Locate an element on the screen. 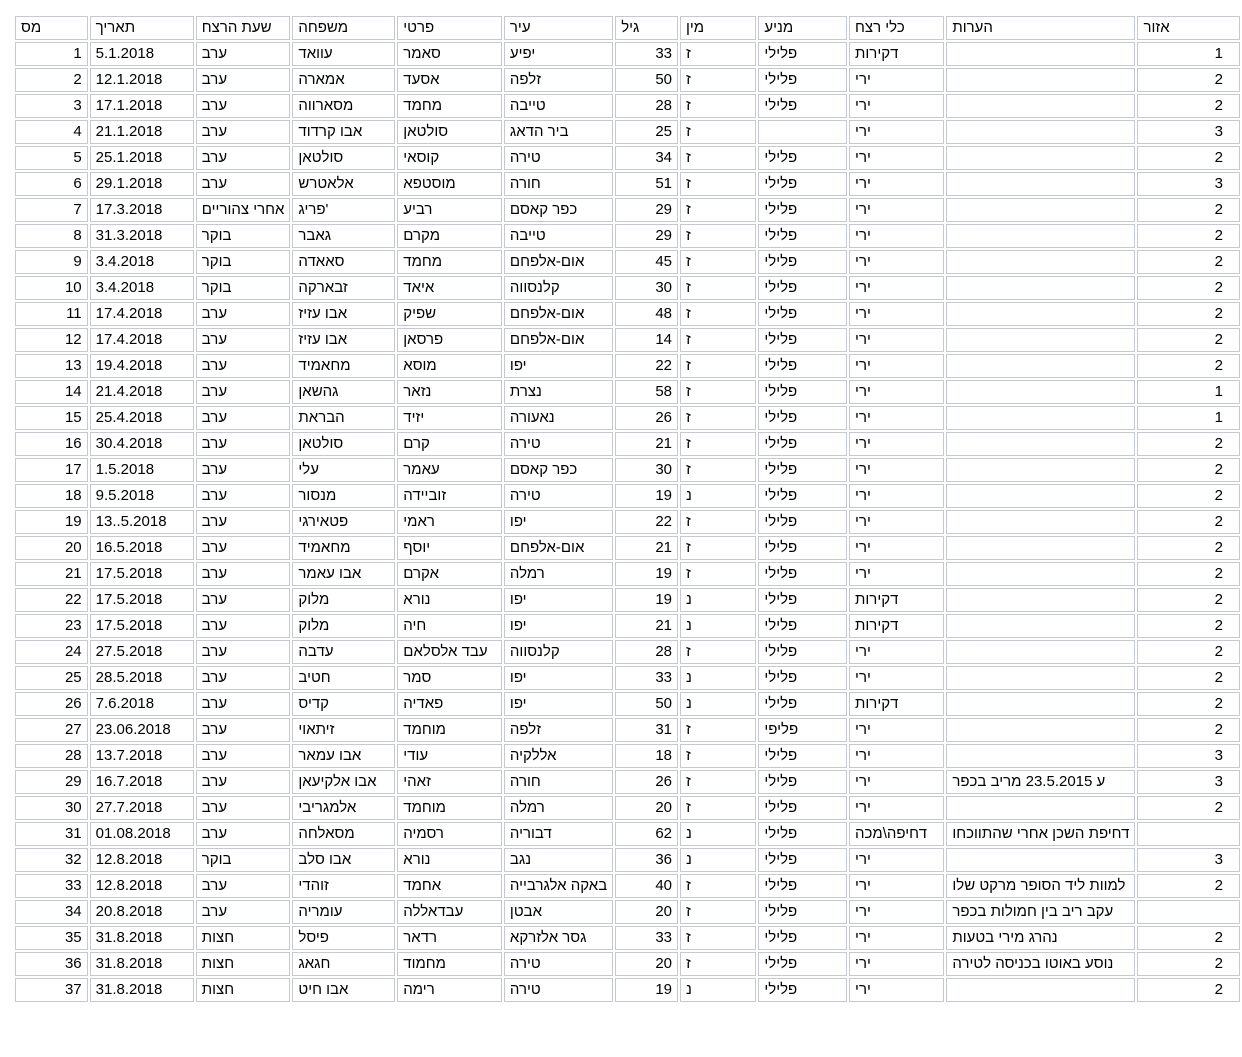 The height and width of the screenshot is (1057, 1242). cell-r9-region: 2 is located at coordinates (1188, 262).